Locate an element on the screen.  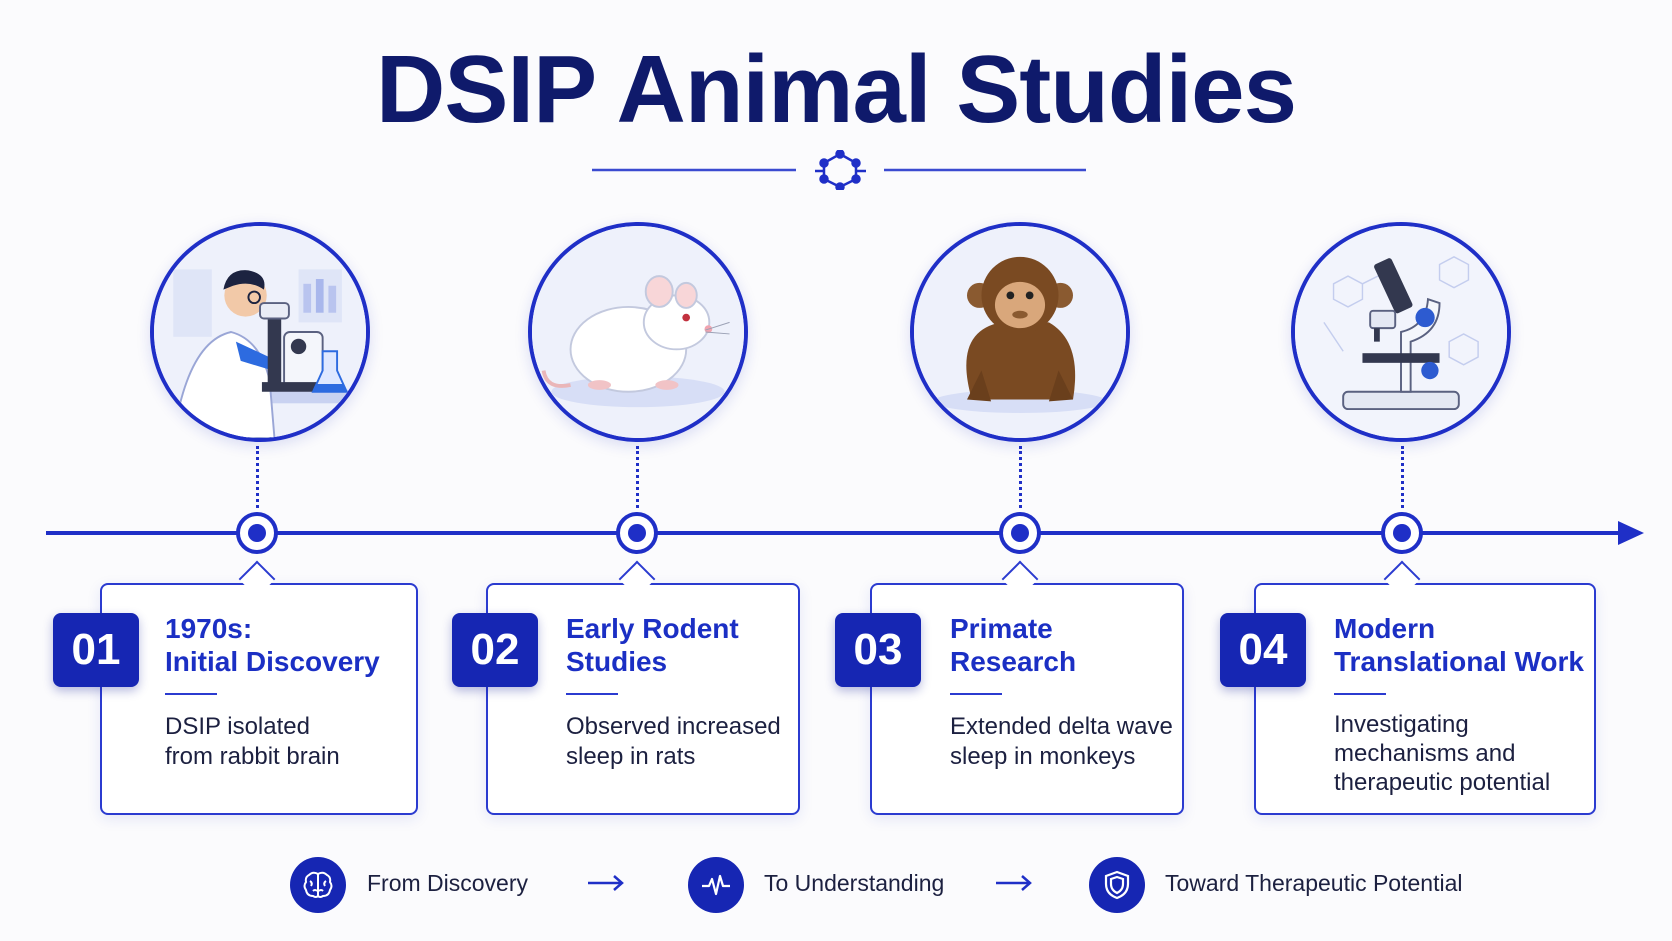
stage-3-illustration is located at coordinates (1020, 332).